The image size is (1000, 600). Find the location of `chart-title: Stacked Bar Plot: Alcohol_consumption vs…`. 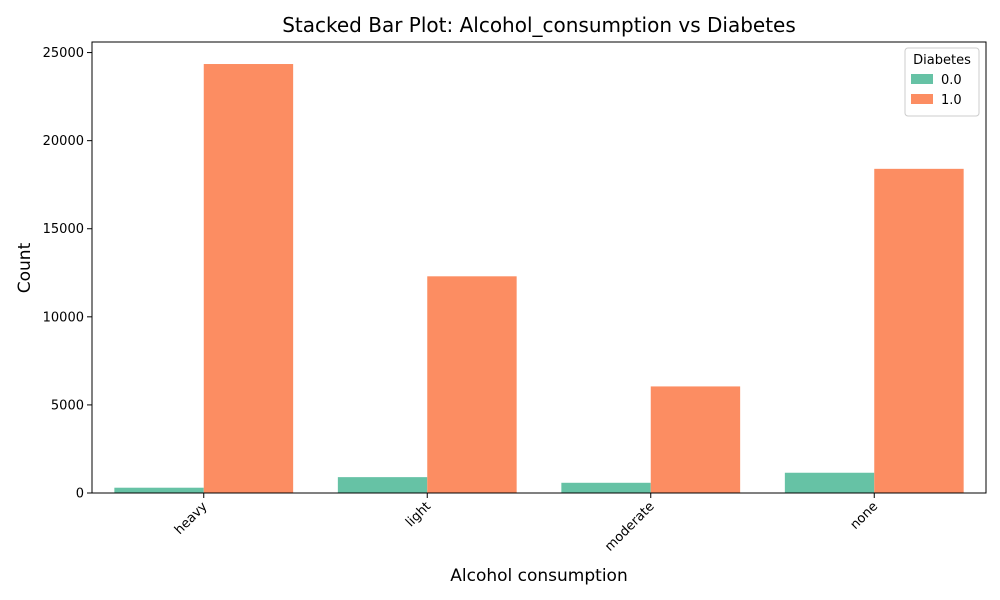

chart-title: Stacked Bar Plot: Alcohol_consumption vs… is located at coordinates (539, 25).